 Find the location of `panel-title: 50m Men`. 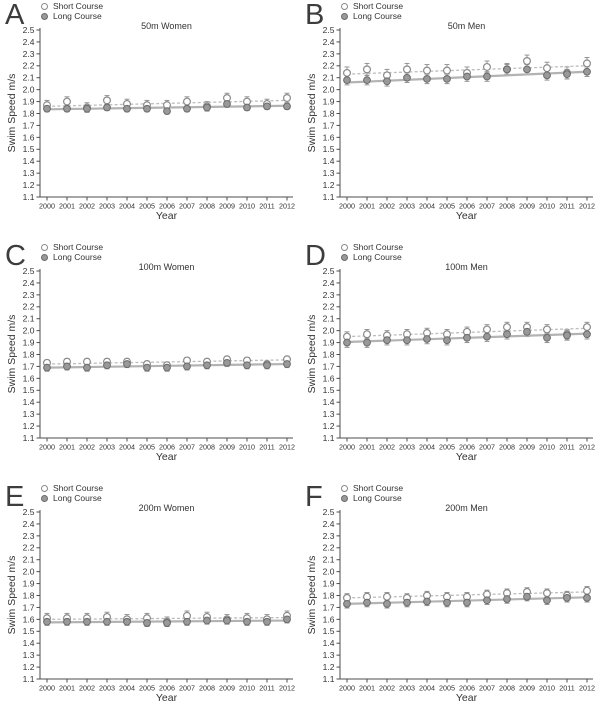

panel-title: 50m Men is located at coordinates (466, 26).